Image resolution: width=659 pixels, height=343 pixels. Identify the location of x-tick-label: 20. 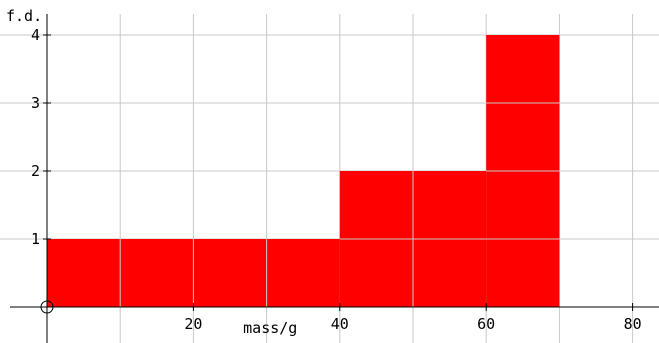
(193, 324).